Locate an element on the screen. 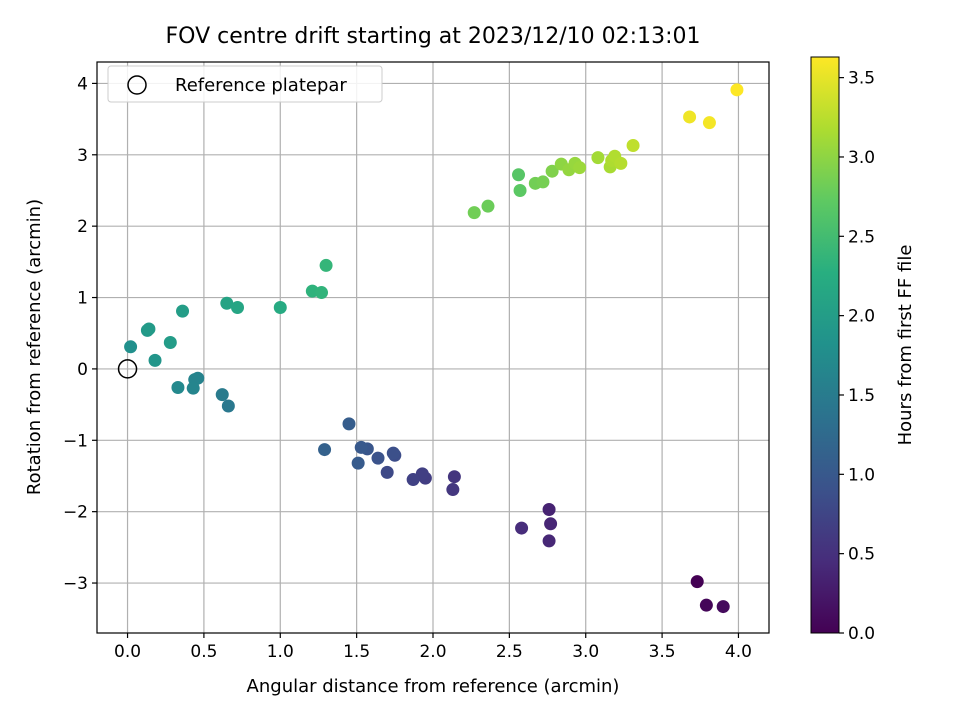  y-tick-label: −2 is located at coordinates (75, 513).